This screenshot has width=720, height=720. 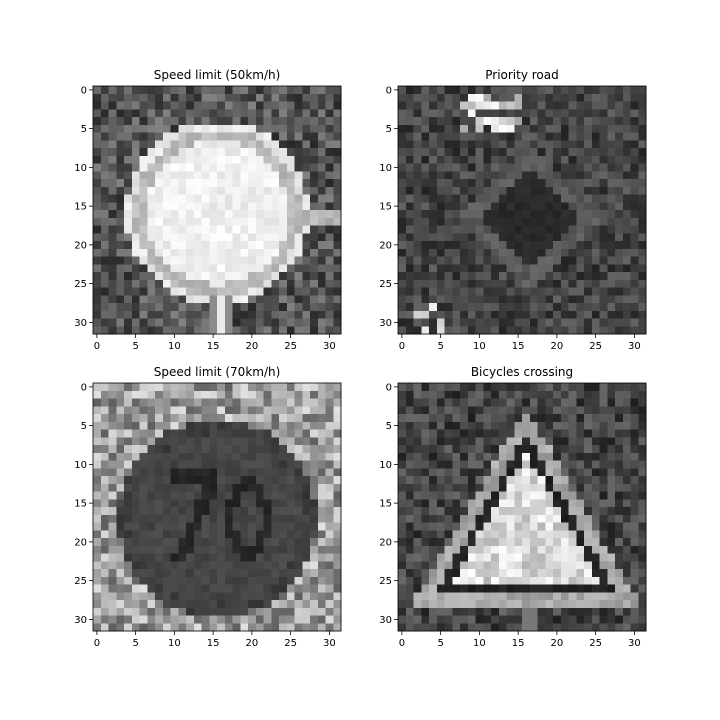 What do you see at coordinates (518, 346) in the screenshot?
I see `x-tick-label: 15` at bounding box center [518, 346].